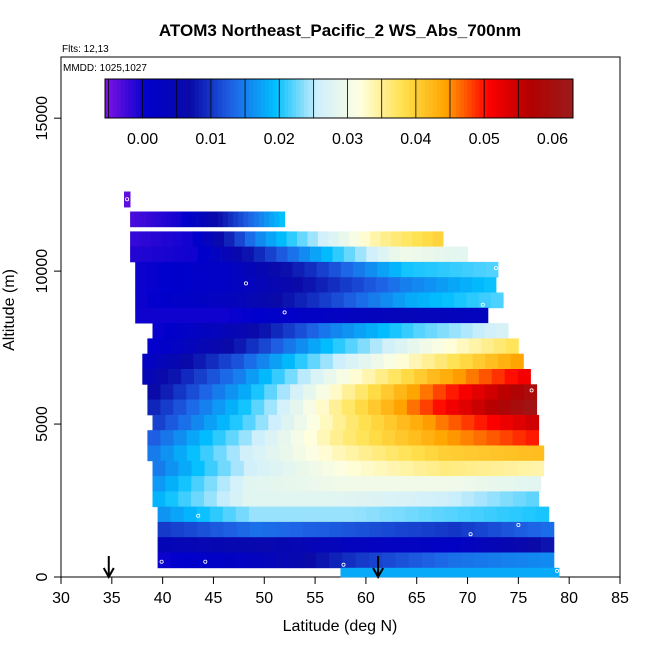  I want to click on y-axis-label: Altitude (m), so click(9, 310).